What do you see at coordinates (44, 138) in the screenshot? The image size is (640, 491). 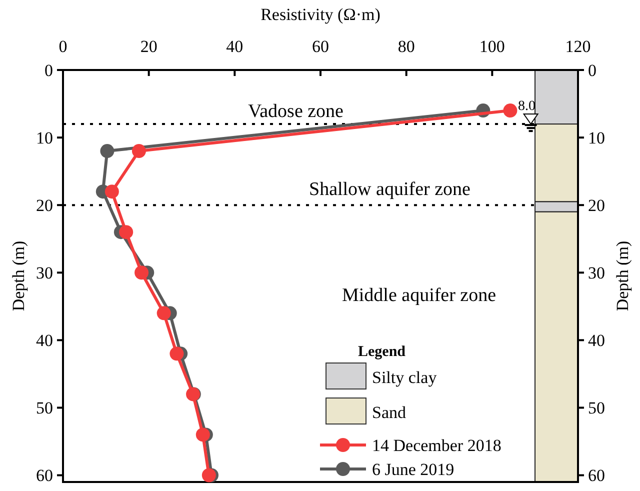 I see `y-tick-label: 10` at bounding box center [44, 138].